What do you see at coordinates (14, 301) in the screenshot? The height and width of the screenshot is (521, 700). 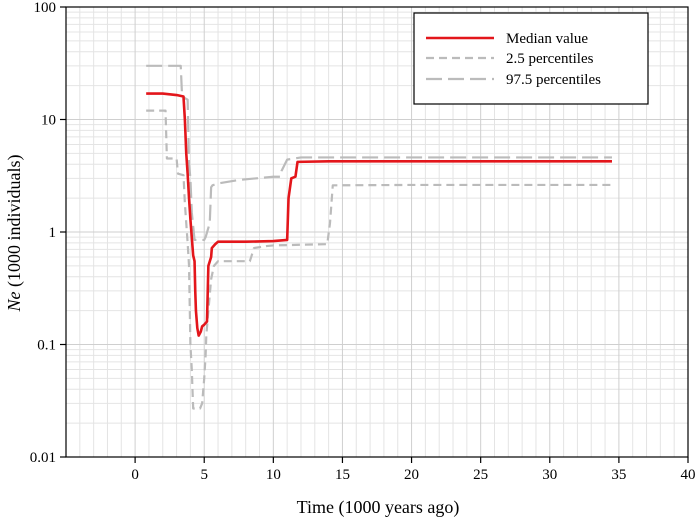 I see `y-axis-title-italic: Ne` at bounding box center [14, 301].